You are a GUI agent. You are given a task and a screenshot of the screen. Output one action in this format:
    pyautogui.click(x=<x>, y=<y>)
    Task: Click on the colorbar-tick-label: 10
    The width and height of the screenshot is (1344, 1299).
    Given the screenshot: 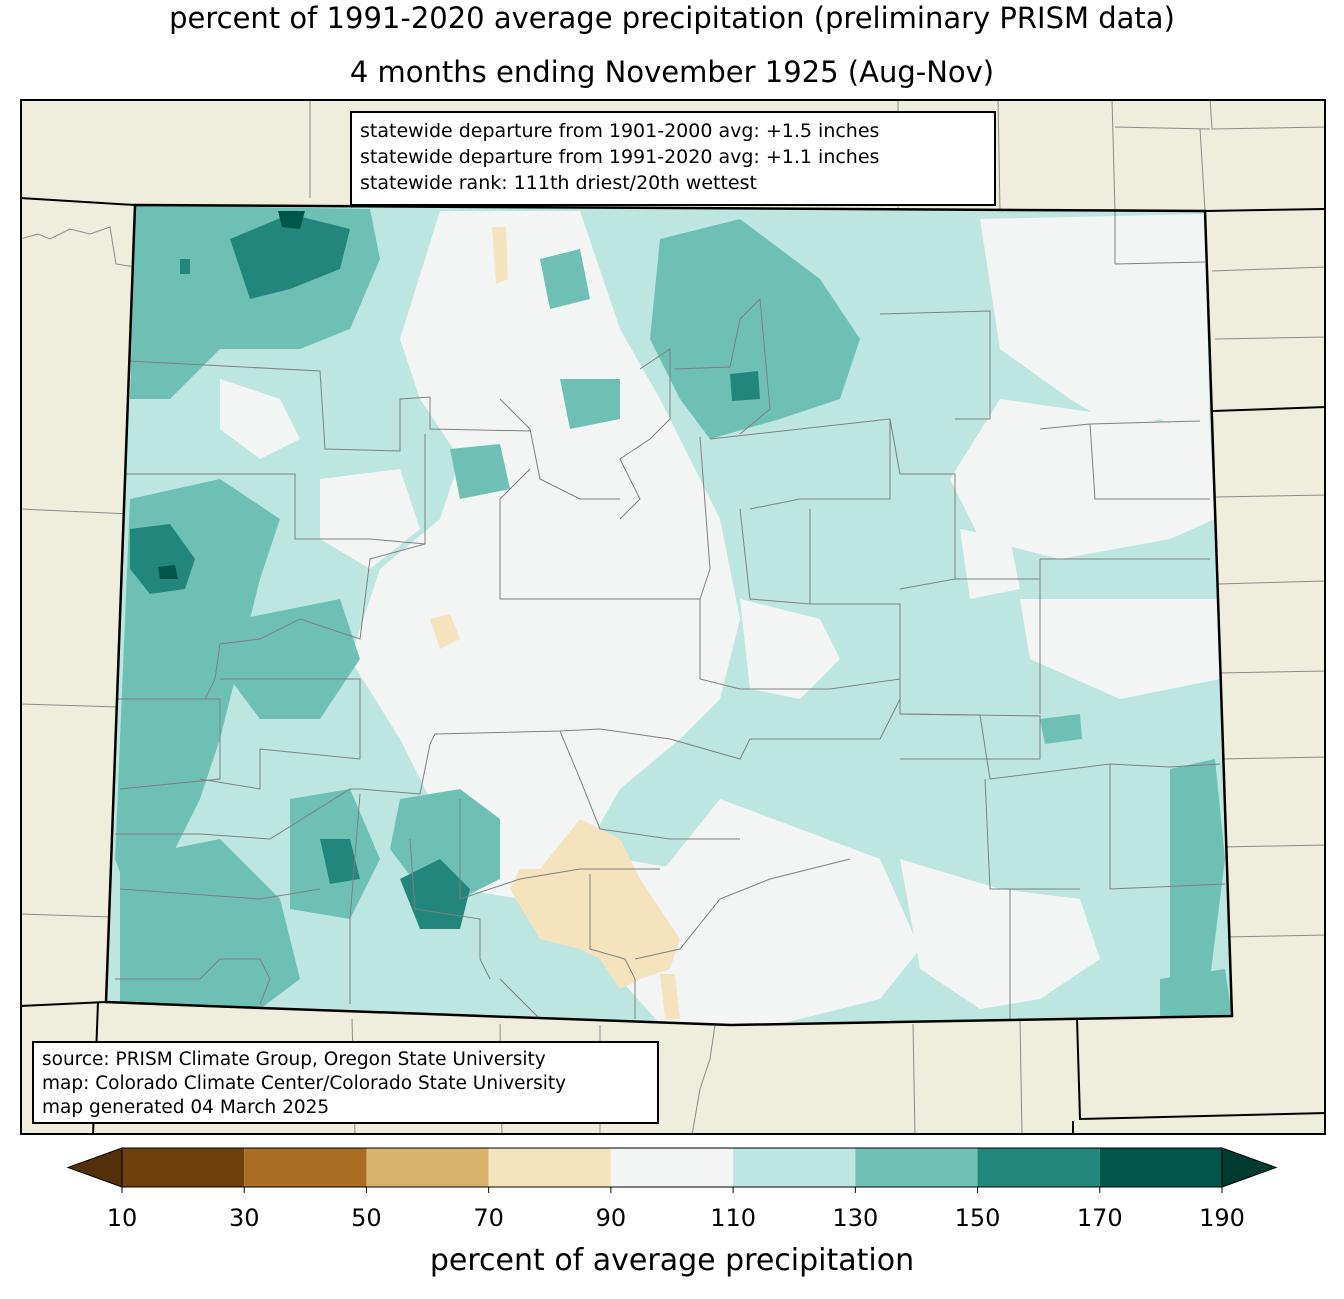 What is the action you would take?
    pyautogui.click(x=122, y=1218)
    